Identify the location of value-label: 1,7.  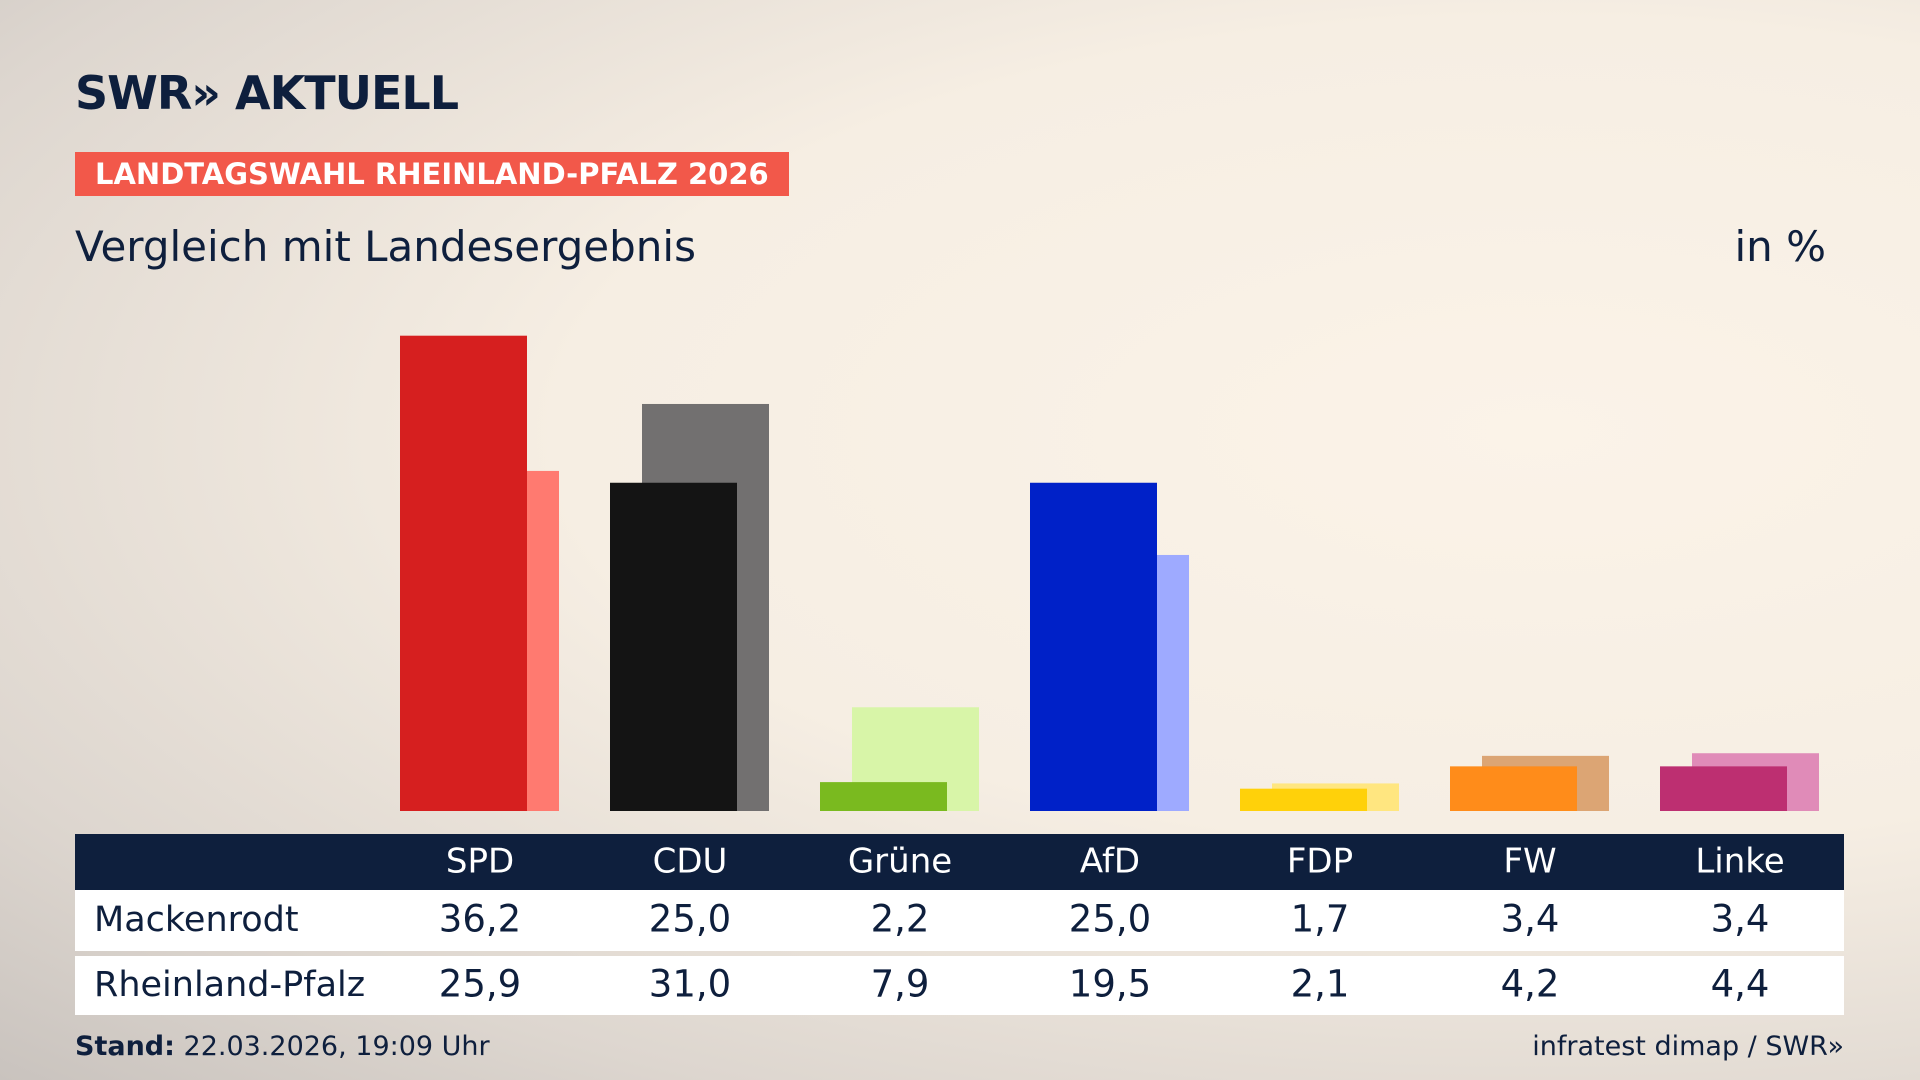
(1320, 919).